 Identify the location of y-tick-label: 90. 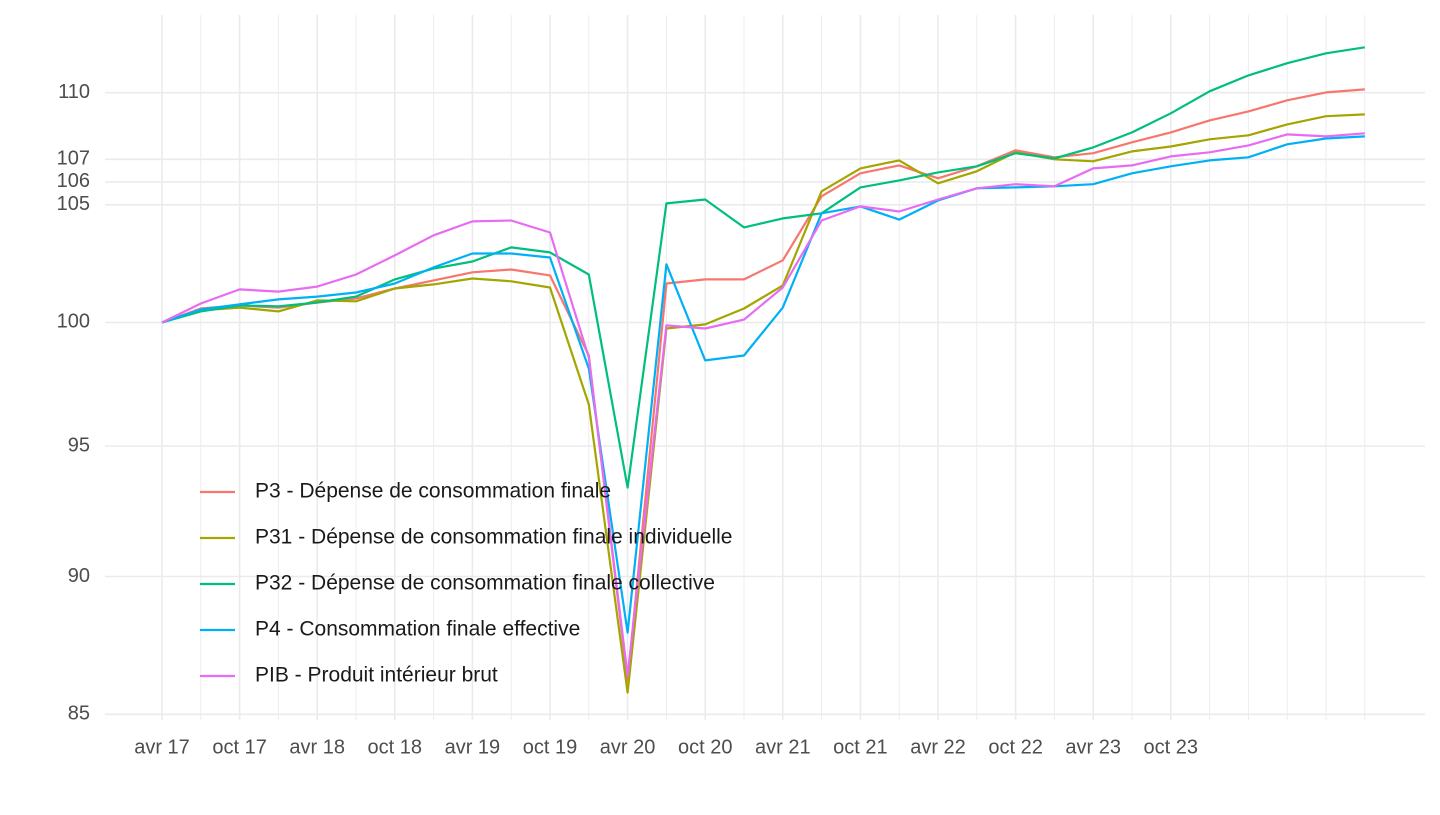
(79, 576).